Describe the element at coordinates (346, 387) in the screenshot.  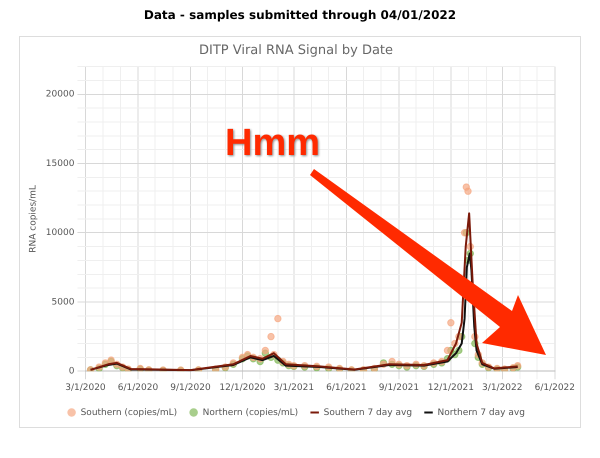
I see `x-tick-label: 6/1/2021` at that location.